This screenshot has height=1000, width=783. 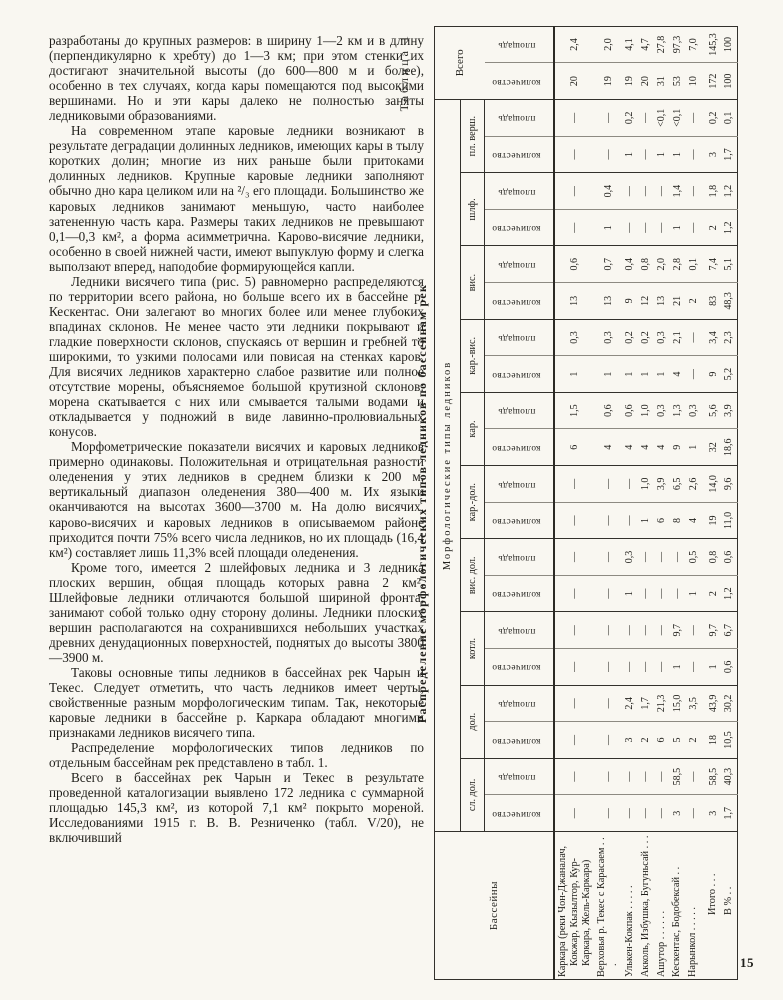 What do you see at coordinates (472, 209) in the screenshot?
I see `type-group-header: шлф.` at bounding box center [472, 209].